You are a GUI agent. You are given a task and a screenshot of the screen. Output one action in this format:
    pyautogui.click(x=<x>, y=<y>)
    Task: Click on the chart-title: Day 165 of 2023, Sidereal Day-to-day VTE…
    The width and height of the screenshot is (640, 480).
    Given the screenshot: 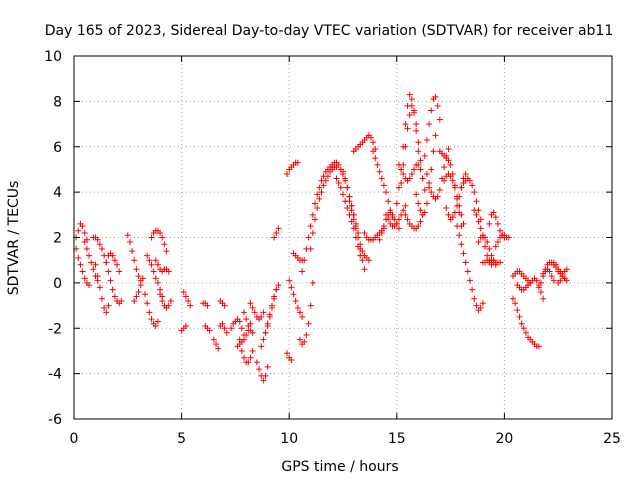 What is the action you would take?
    pyautogui.click(x=329, y=31)
    